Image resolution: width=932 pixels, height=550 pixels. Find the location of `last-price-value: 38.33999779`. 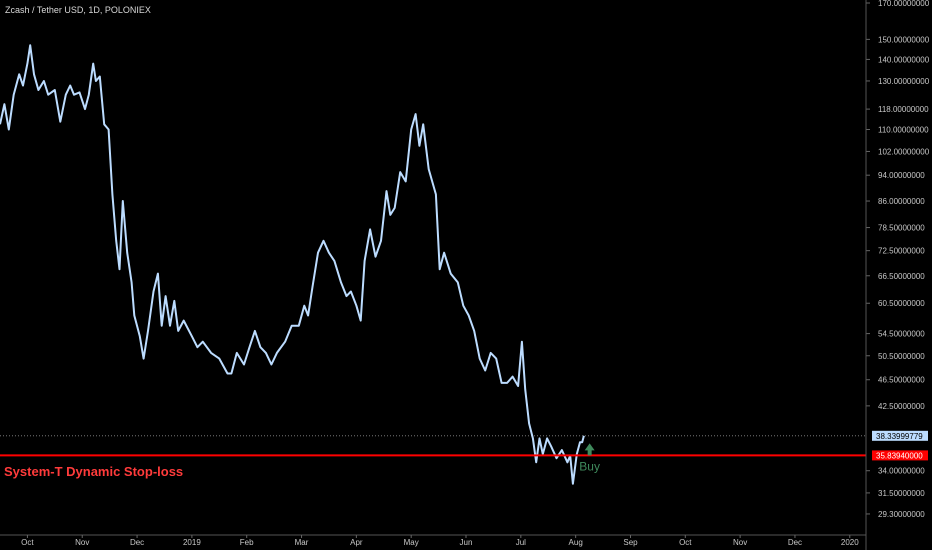

last-price-value: 38.33999779 is located at coordinates (899, 436).